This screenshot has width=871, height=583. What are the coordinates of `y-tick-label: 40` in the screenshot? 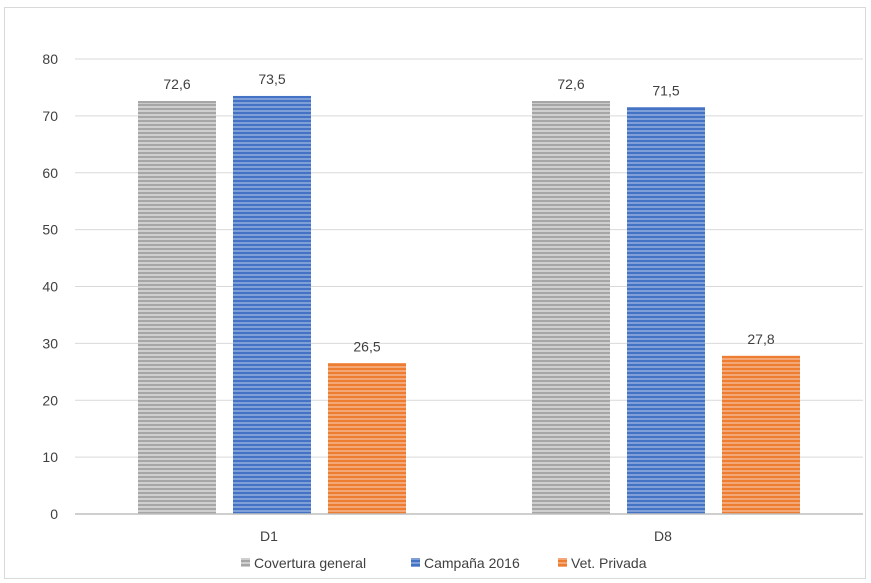 It's located at (50, 287).